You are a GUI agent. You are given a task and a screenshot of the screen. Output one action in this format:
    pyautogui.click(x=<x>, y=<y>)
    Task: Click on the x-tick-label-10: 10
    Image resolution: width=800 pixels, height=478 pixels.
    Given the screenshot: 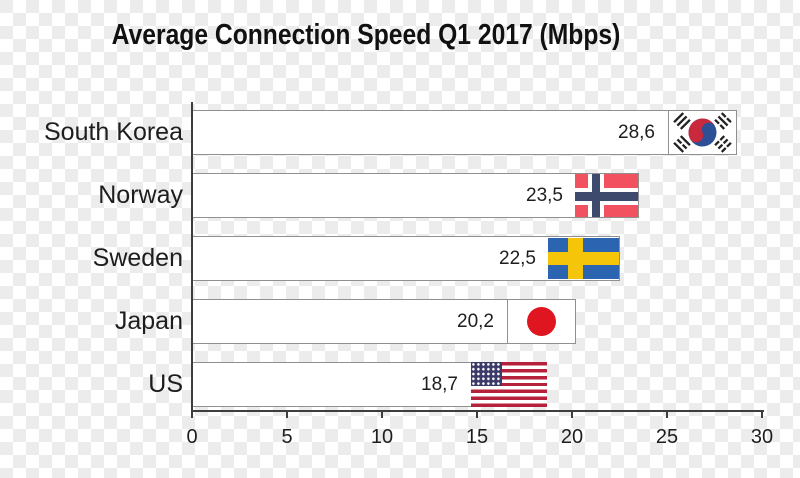 What is the action you would take?
    pyautogui.click(x=382, y=437)
    